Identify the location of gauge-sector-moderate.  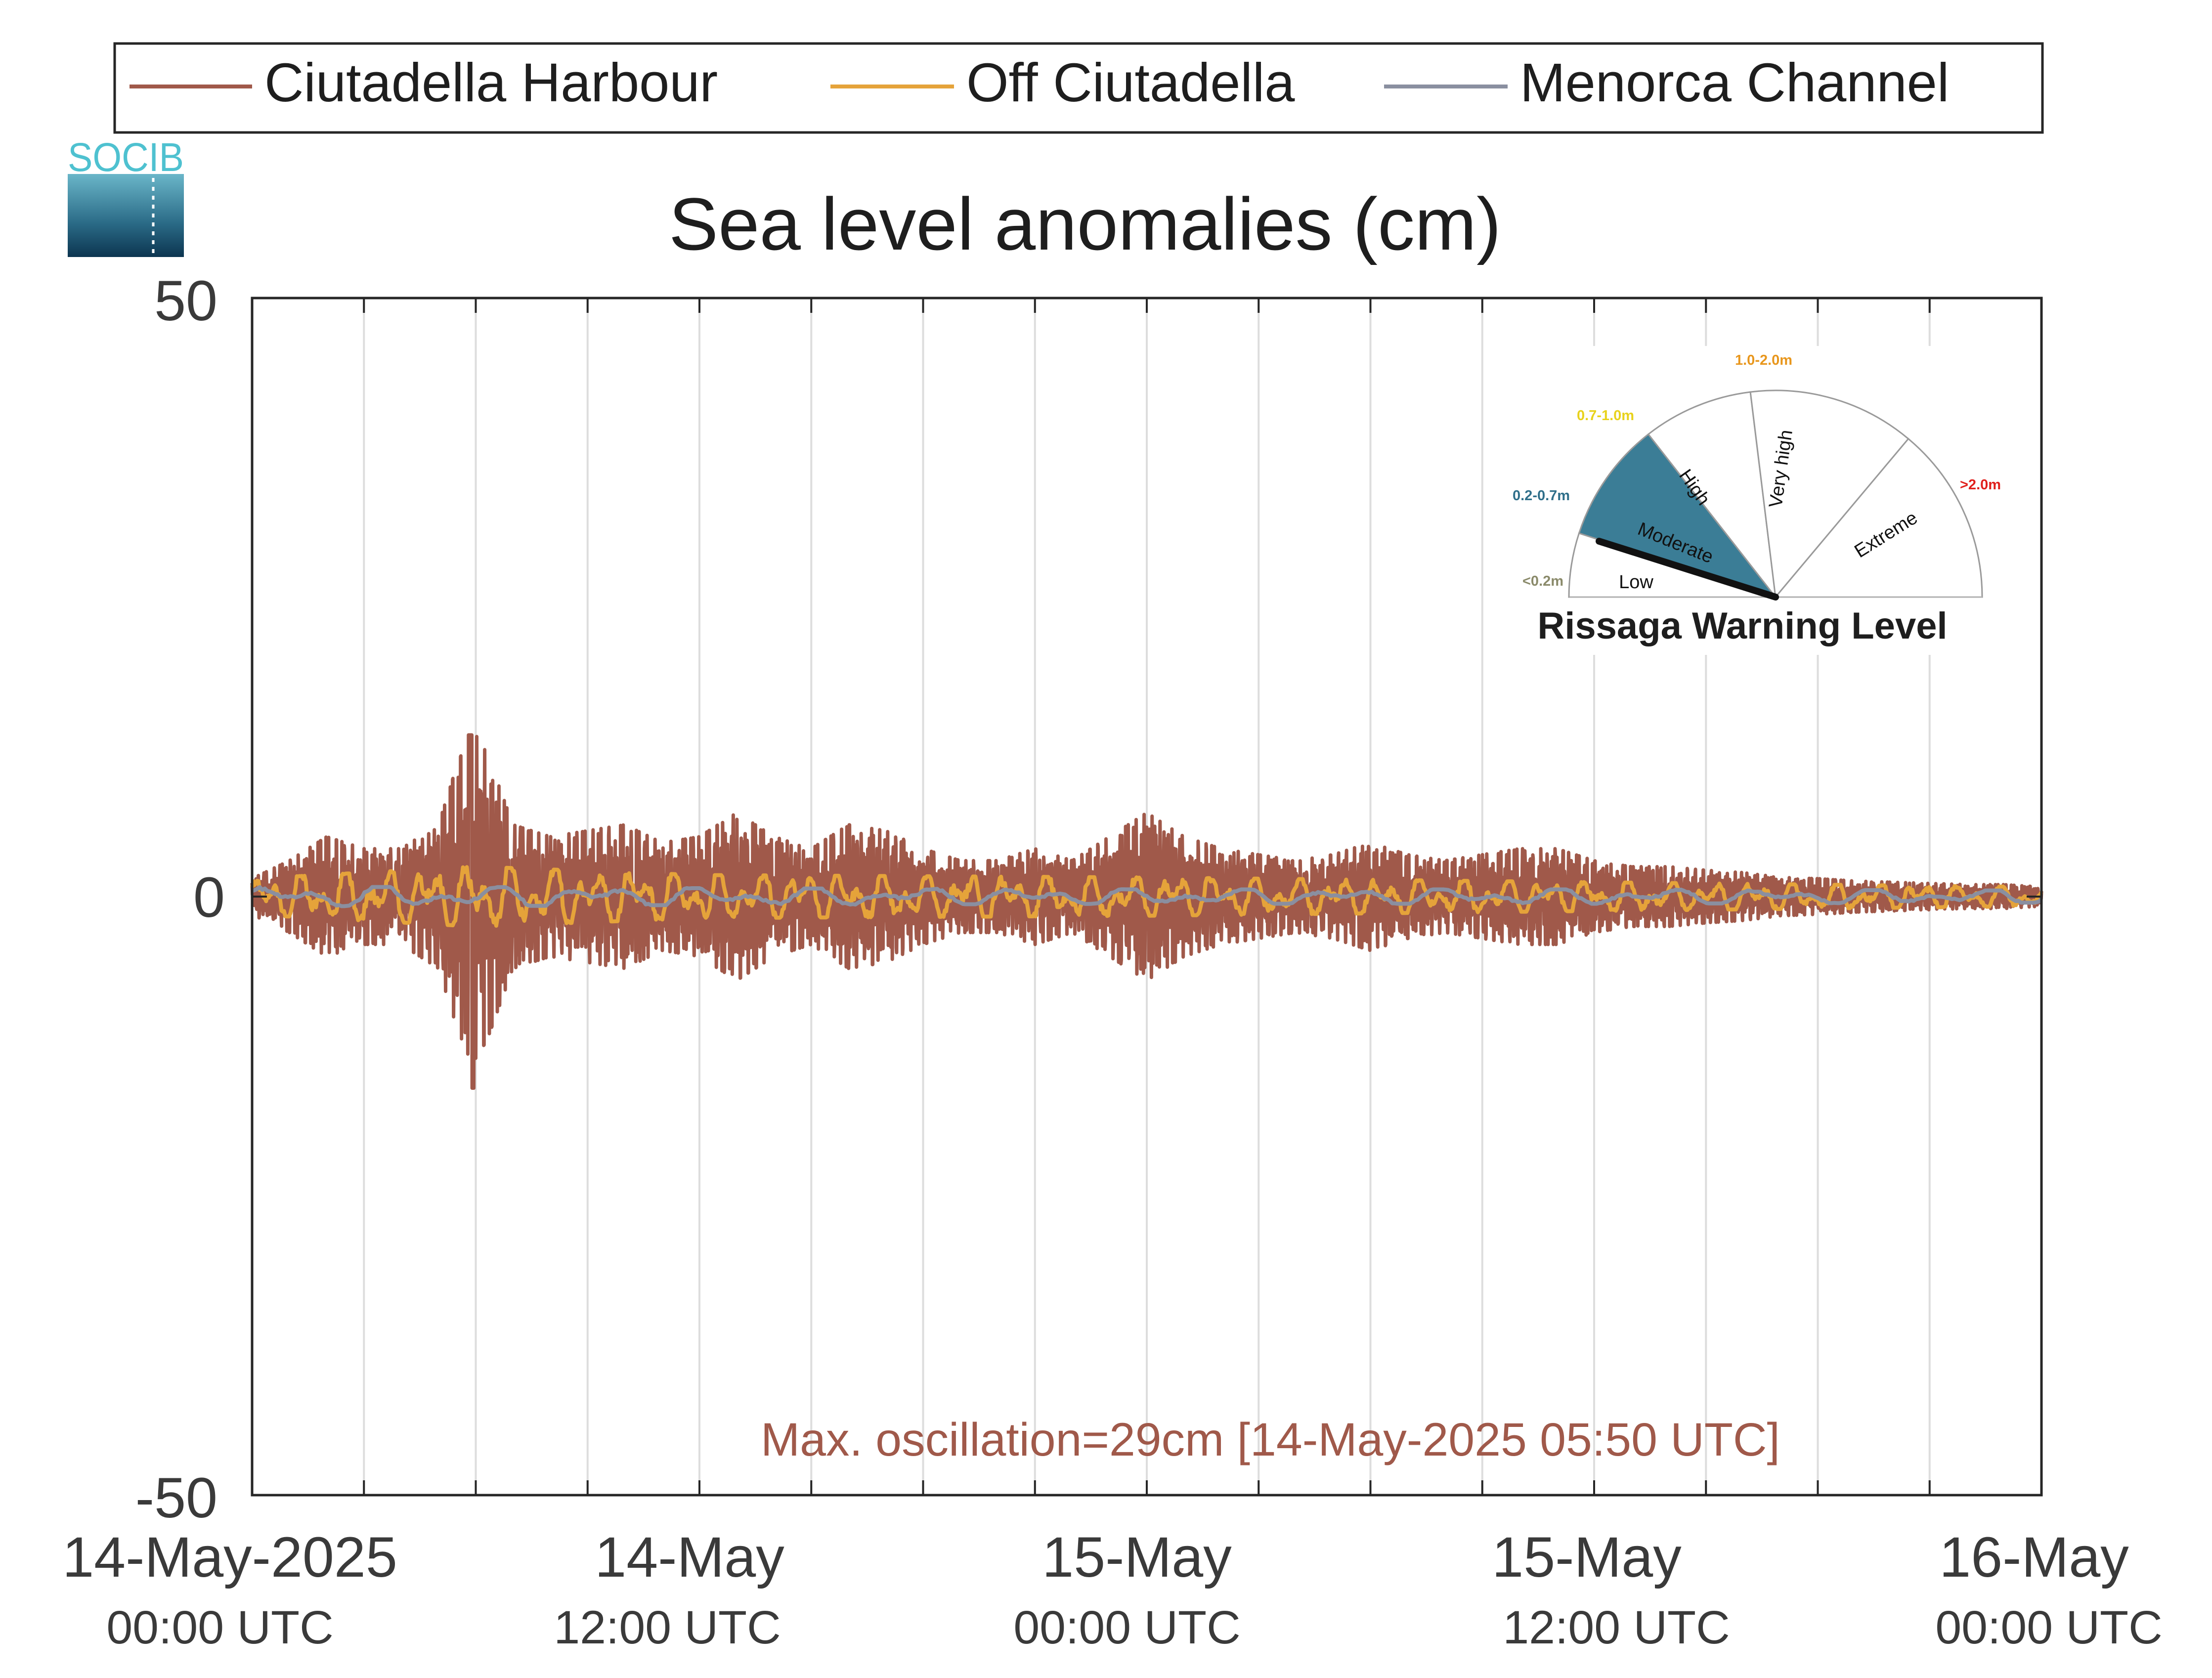
(1678, 516).